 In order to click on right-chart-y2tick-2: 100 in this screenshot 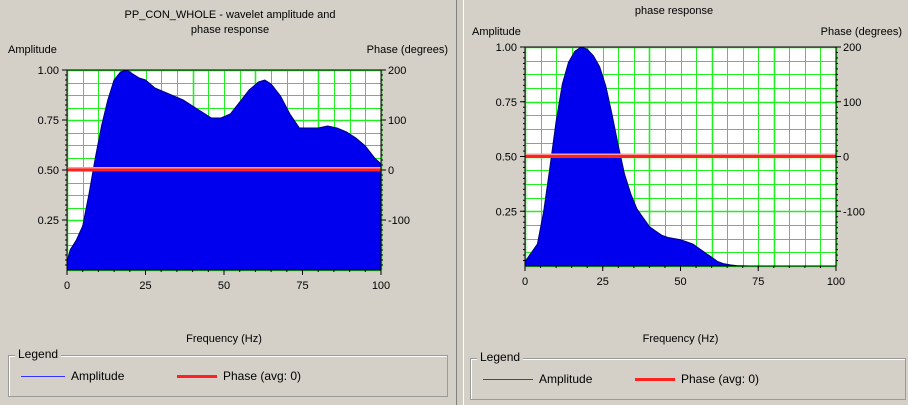, I will do `click(852, 103)`.